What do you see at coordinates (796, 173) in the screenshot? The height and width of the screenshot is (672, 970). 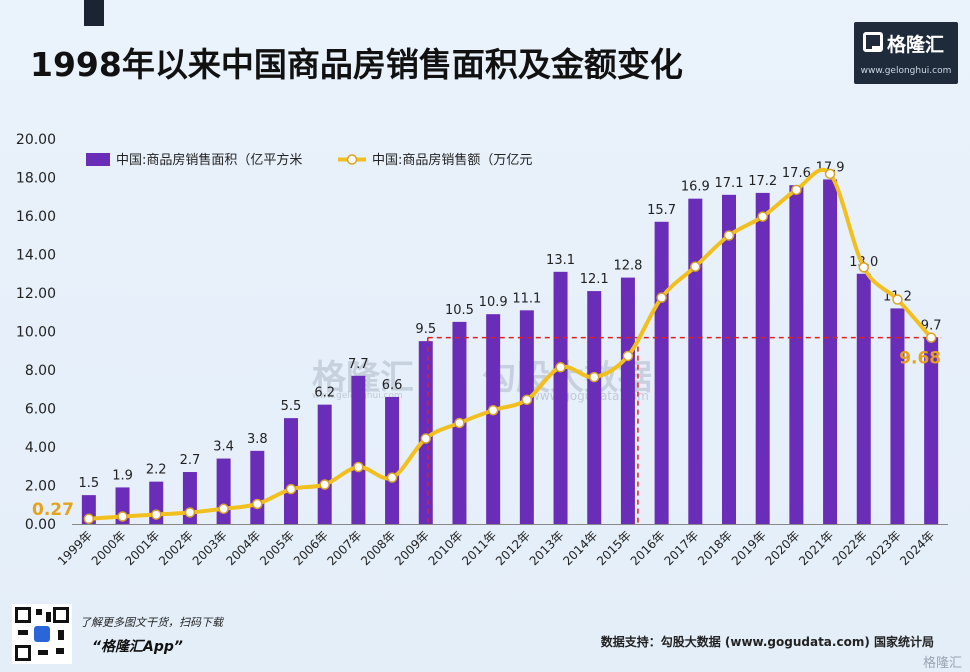 I see `bar-value-label: 17.6` at bounding box center [796, 173].